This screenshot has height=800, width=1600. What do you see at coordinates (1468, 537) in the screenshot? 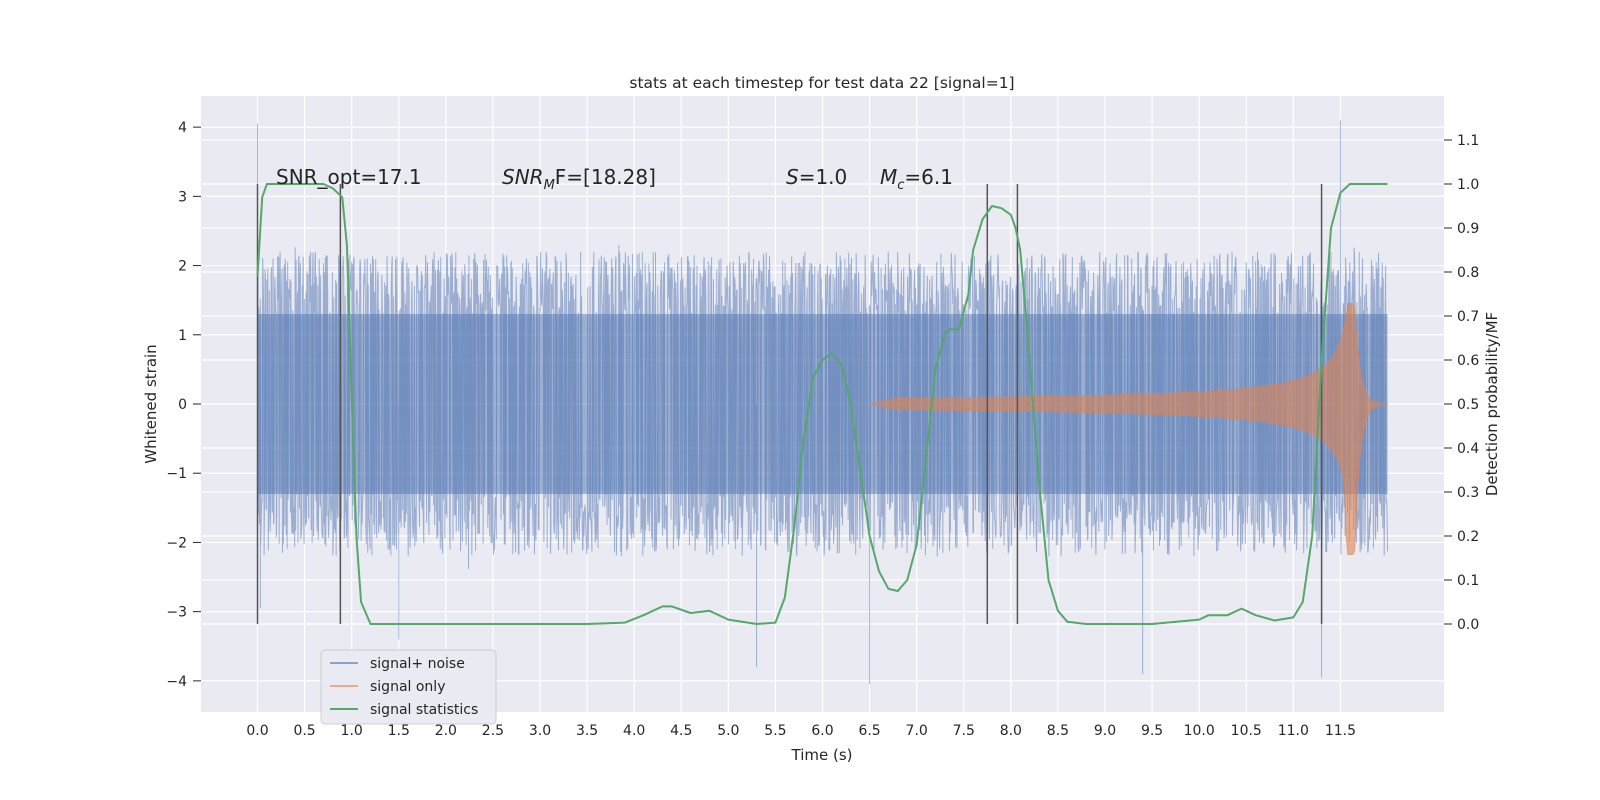
I see `y2-tick-label: 0.2` at bounding box center [1468, 537].